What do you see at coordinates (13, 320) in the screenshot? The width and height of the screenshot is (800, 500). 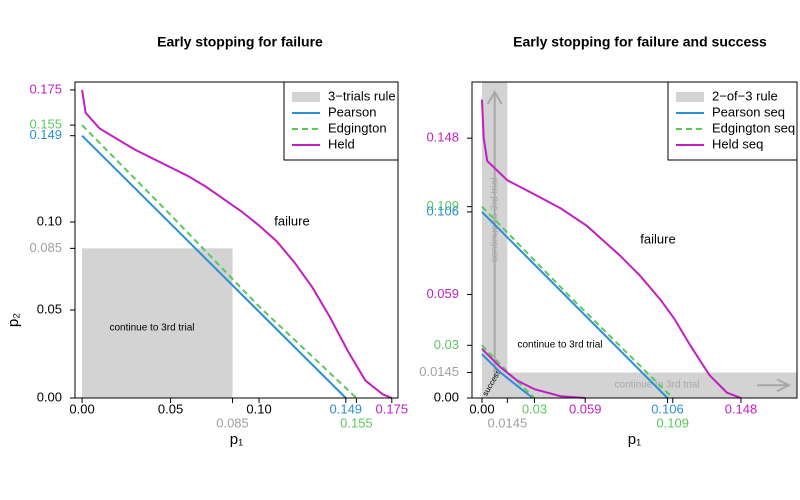 I see `y-axis-label: p₂` at bounding box center [13, 320].